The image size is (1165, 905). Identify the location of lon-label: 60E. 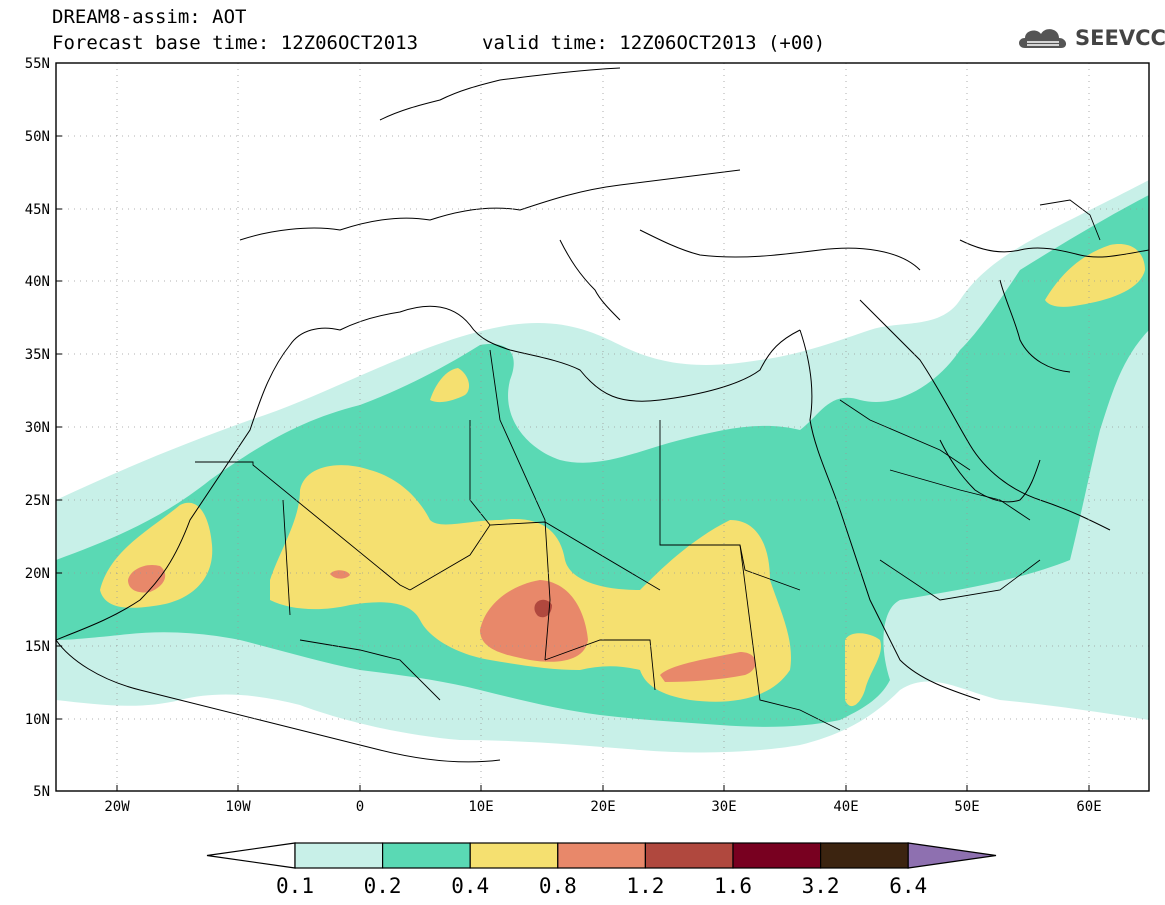
(1088, 807).